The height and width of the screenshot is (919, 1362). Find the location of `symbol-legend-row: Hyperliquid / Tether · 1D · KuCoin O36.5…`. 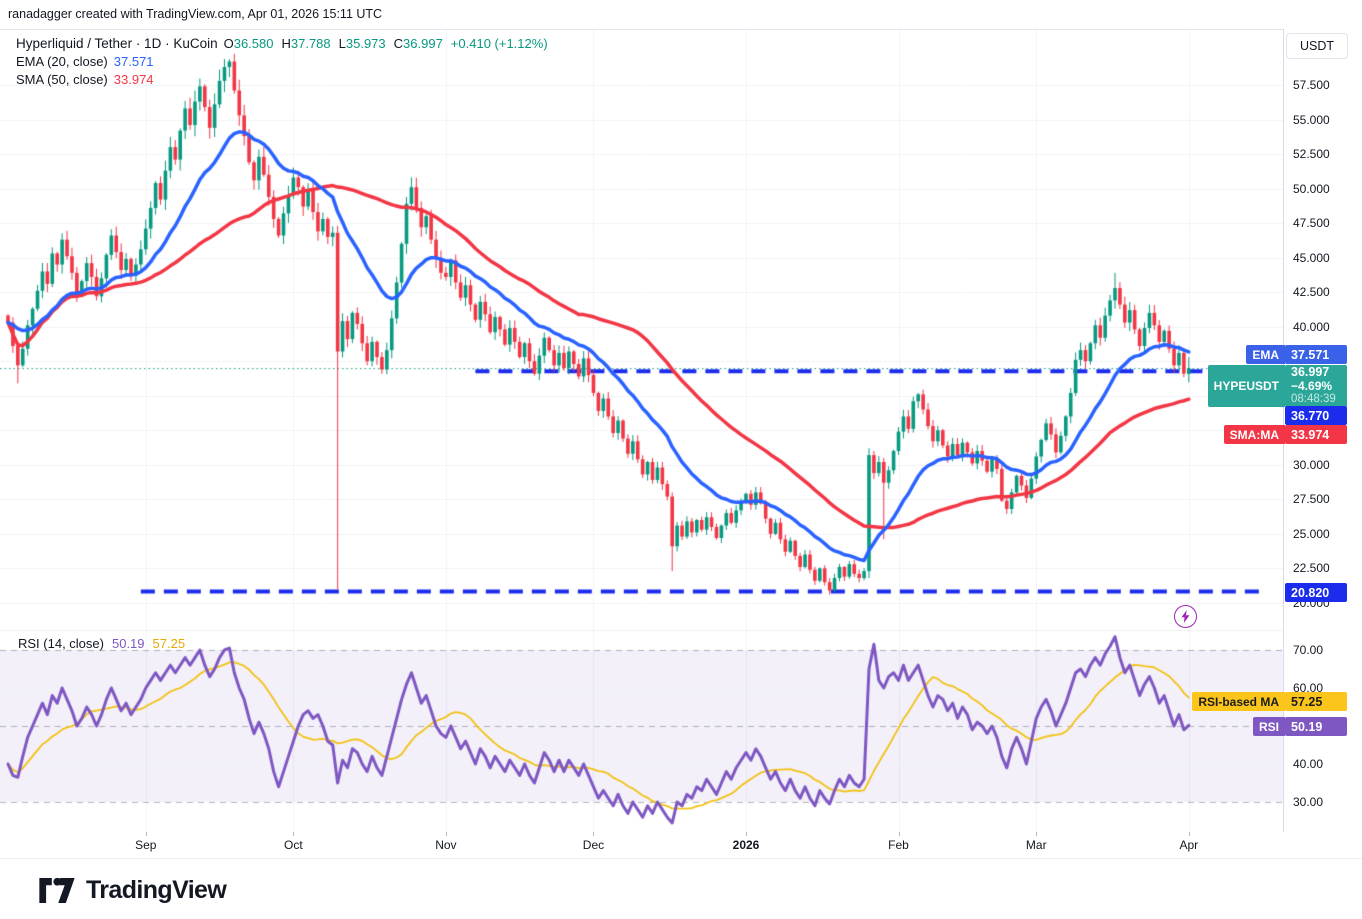

symbol-legend-row: Hyperliquid / Tether · 1D · KuCoin O36.5… is located at coordinates (282, 43).